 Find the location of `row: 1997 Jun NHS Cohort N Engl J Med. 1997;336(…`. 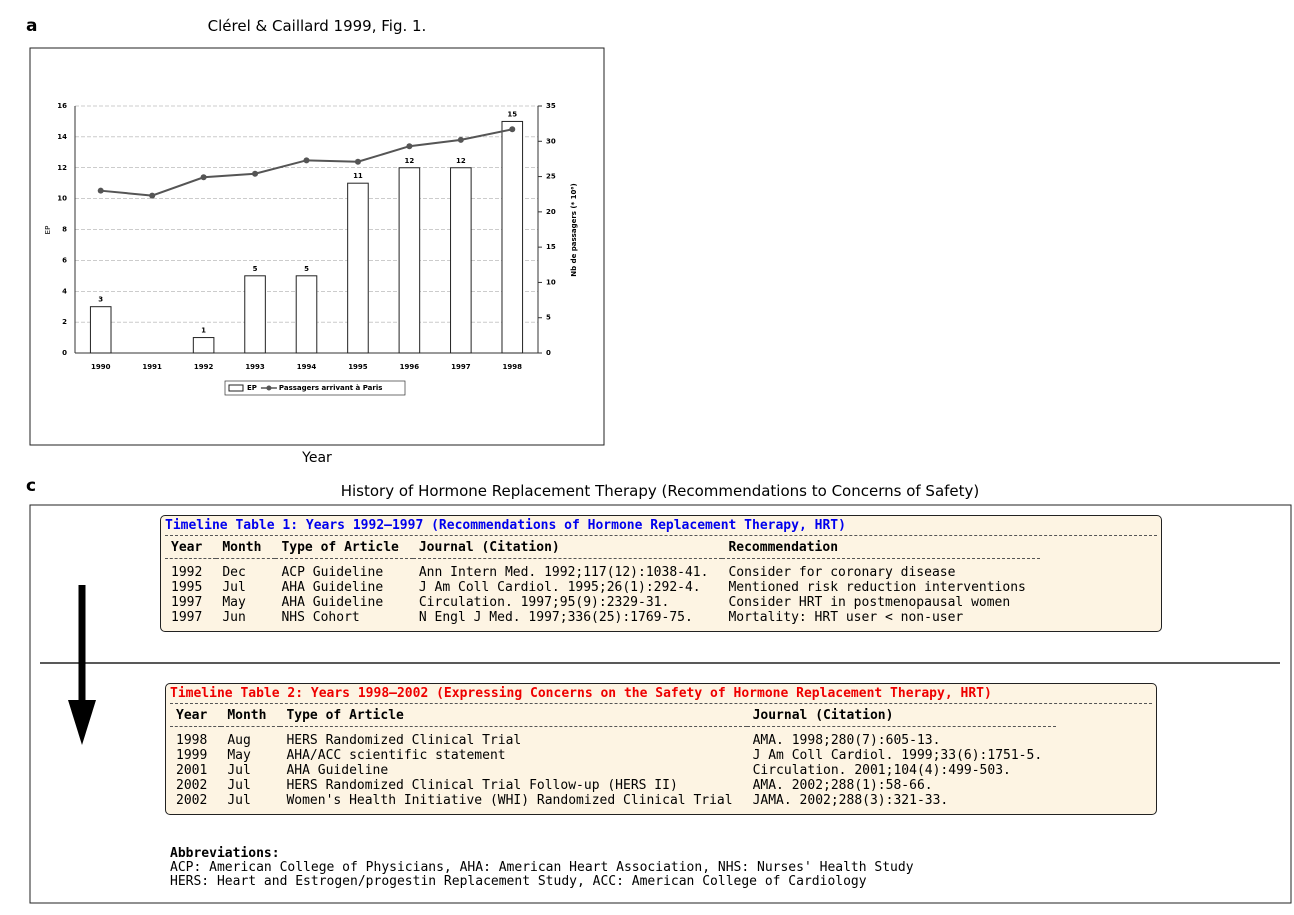

row: 1997 Jun NHS Cohort N Engl J Med. 1997;336(… is located at coordinates (602, 617).